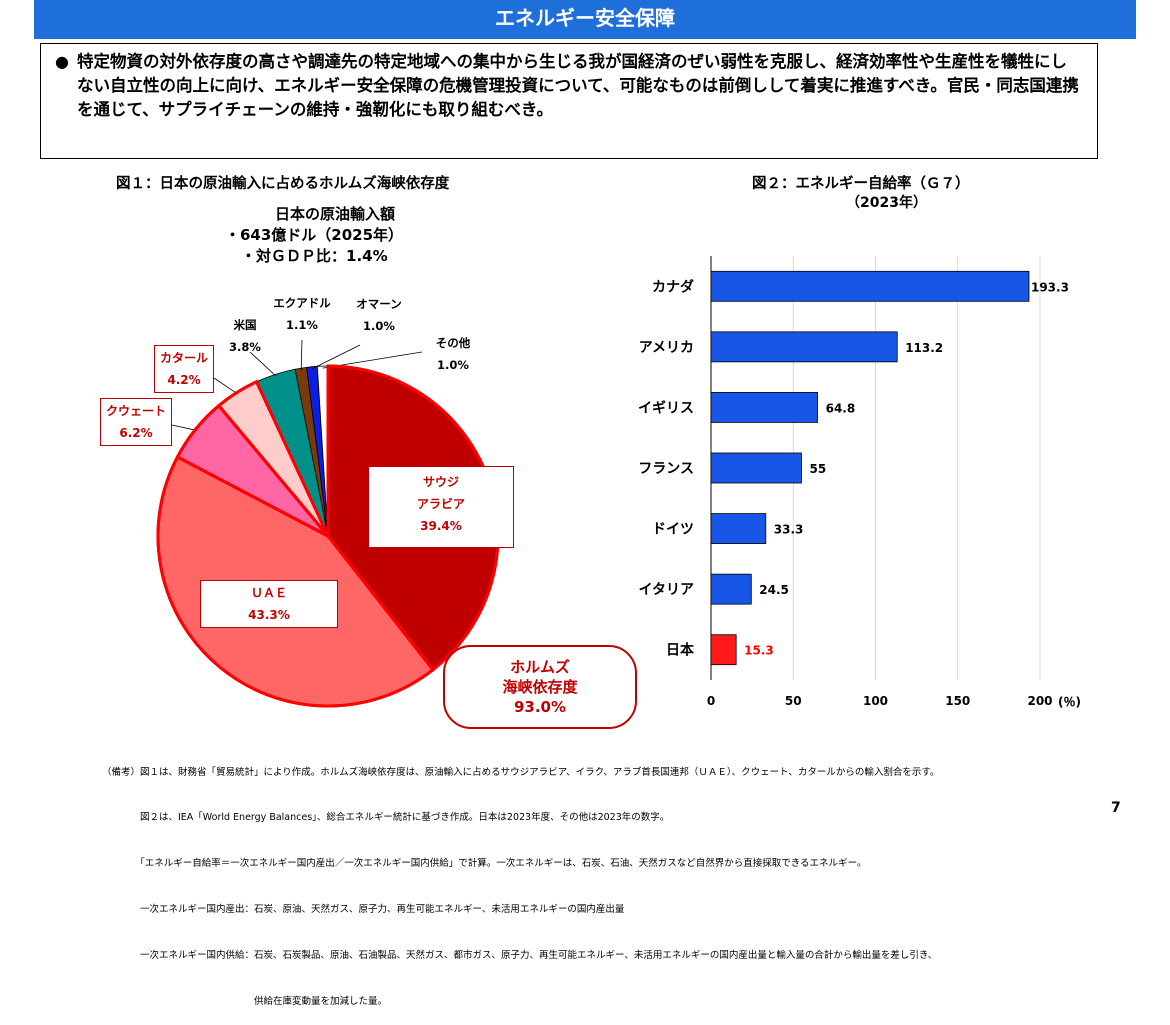 The image size is (1170, 1025). Describe the element at coordinates (379, 315) in the screenshot. I see `pie-label-oman: オマーン 1.0%` at that location.